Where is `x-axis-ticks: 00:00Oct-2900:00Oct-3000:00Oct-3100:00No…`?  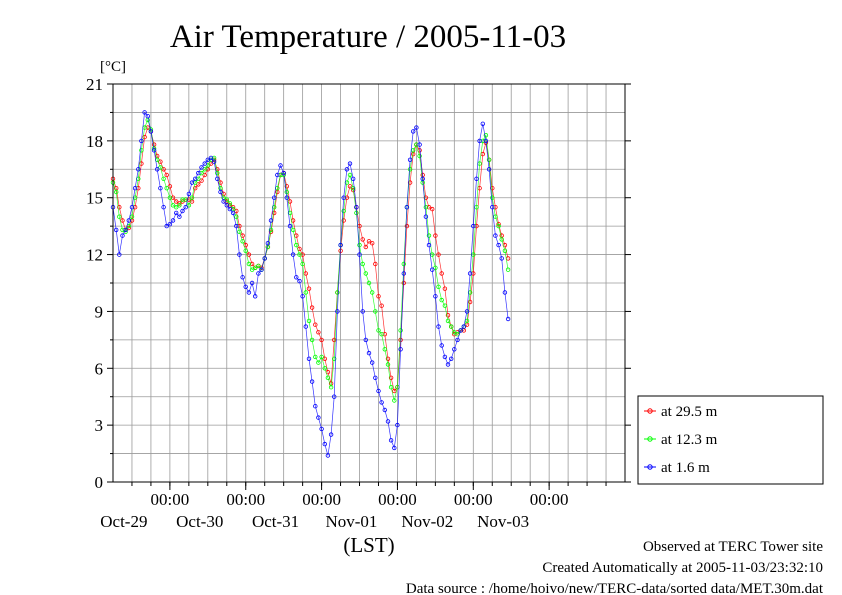
x-axis-ticks: 00:00Oct-2900:00Oct-3000:00Oct-3100:00No… is located at coordinates (353, 506).